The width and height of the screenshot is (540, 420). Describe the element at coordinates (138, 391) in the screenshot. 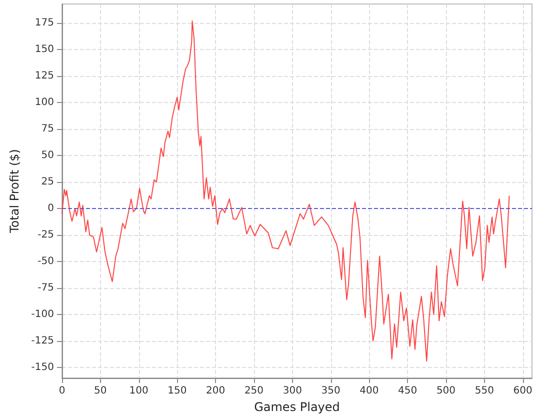

I see `x-tick-label: 100` at that location.